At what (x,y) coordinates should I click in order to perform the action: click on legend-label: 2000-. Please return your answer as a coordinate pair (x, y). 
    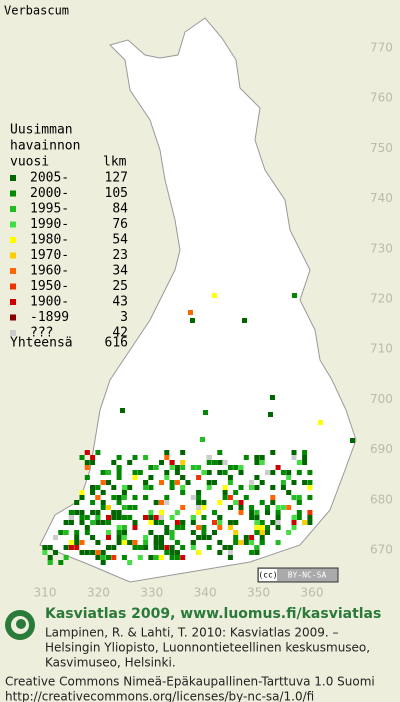
    Looking at the image, I should click on (49, 193).